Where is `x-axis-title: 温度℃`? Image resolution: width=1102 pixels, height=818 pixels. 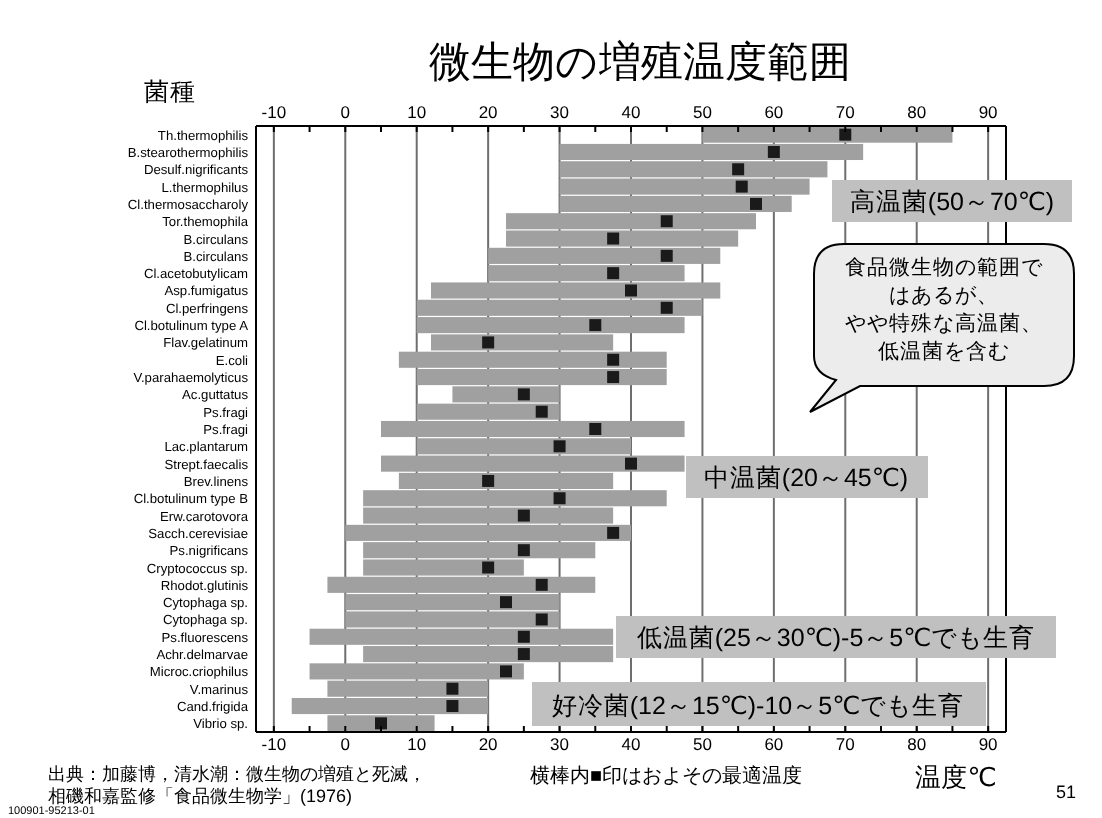 x-axis-title: 温度℃ is located at coordinates (956, 777).